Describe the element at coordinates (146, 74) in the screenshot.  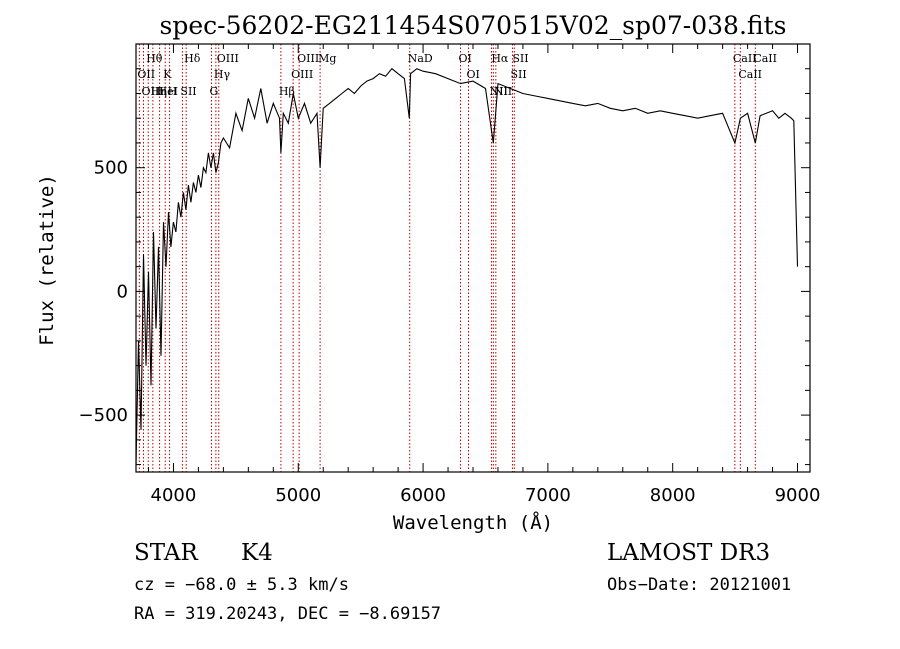
I see `spectral-line-label: OII` at that location.